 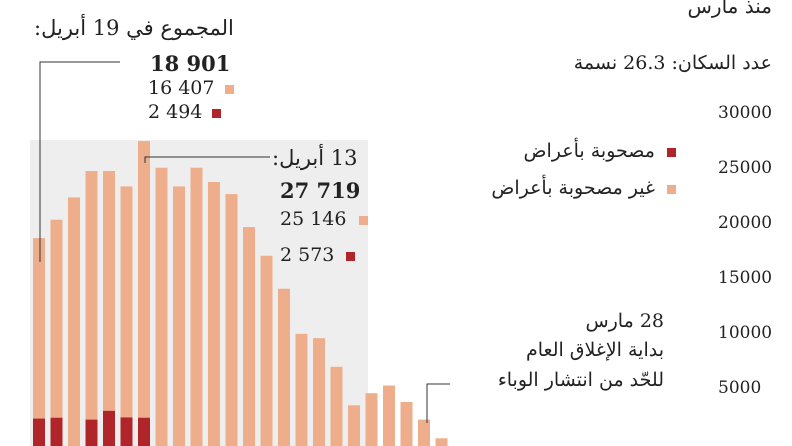 What do you see at coordinates (315, 158) in the screenshot?
I see `peak-date-label: 13 أبريل:` at bounding box center [315, 158].